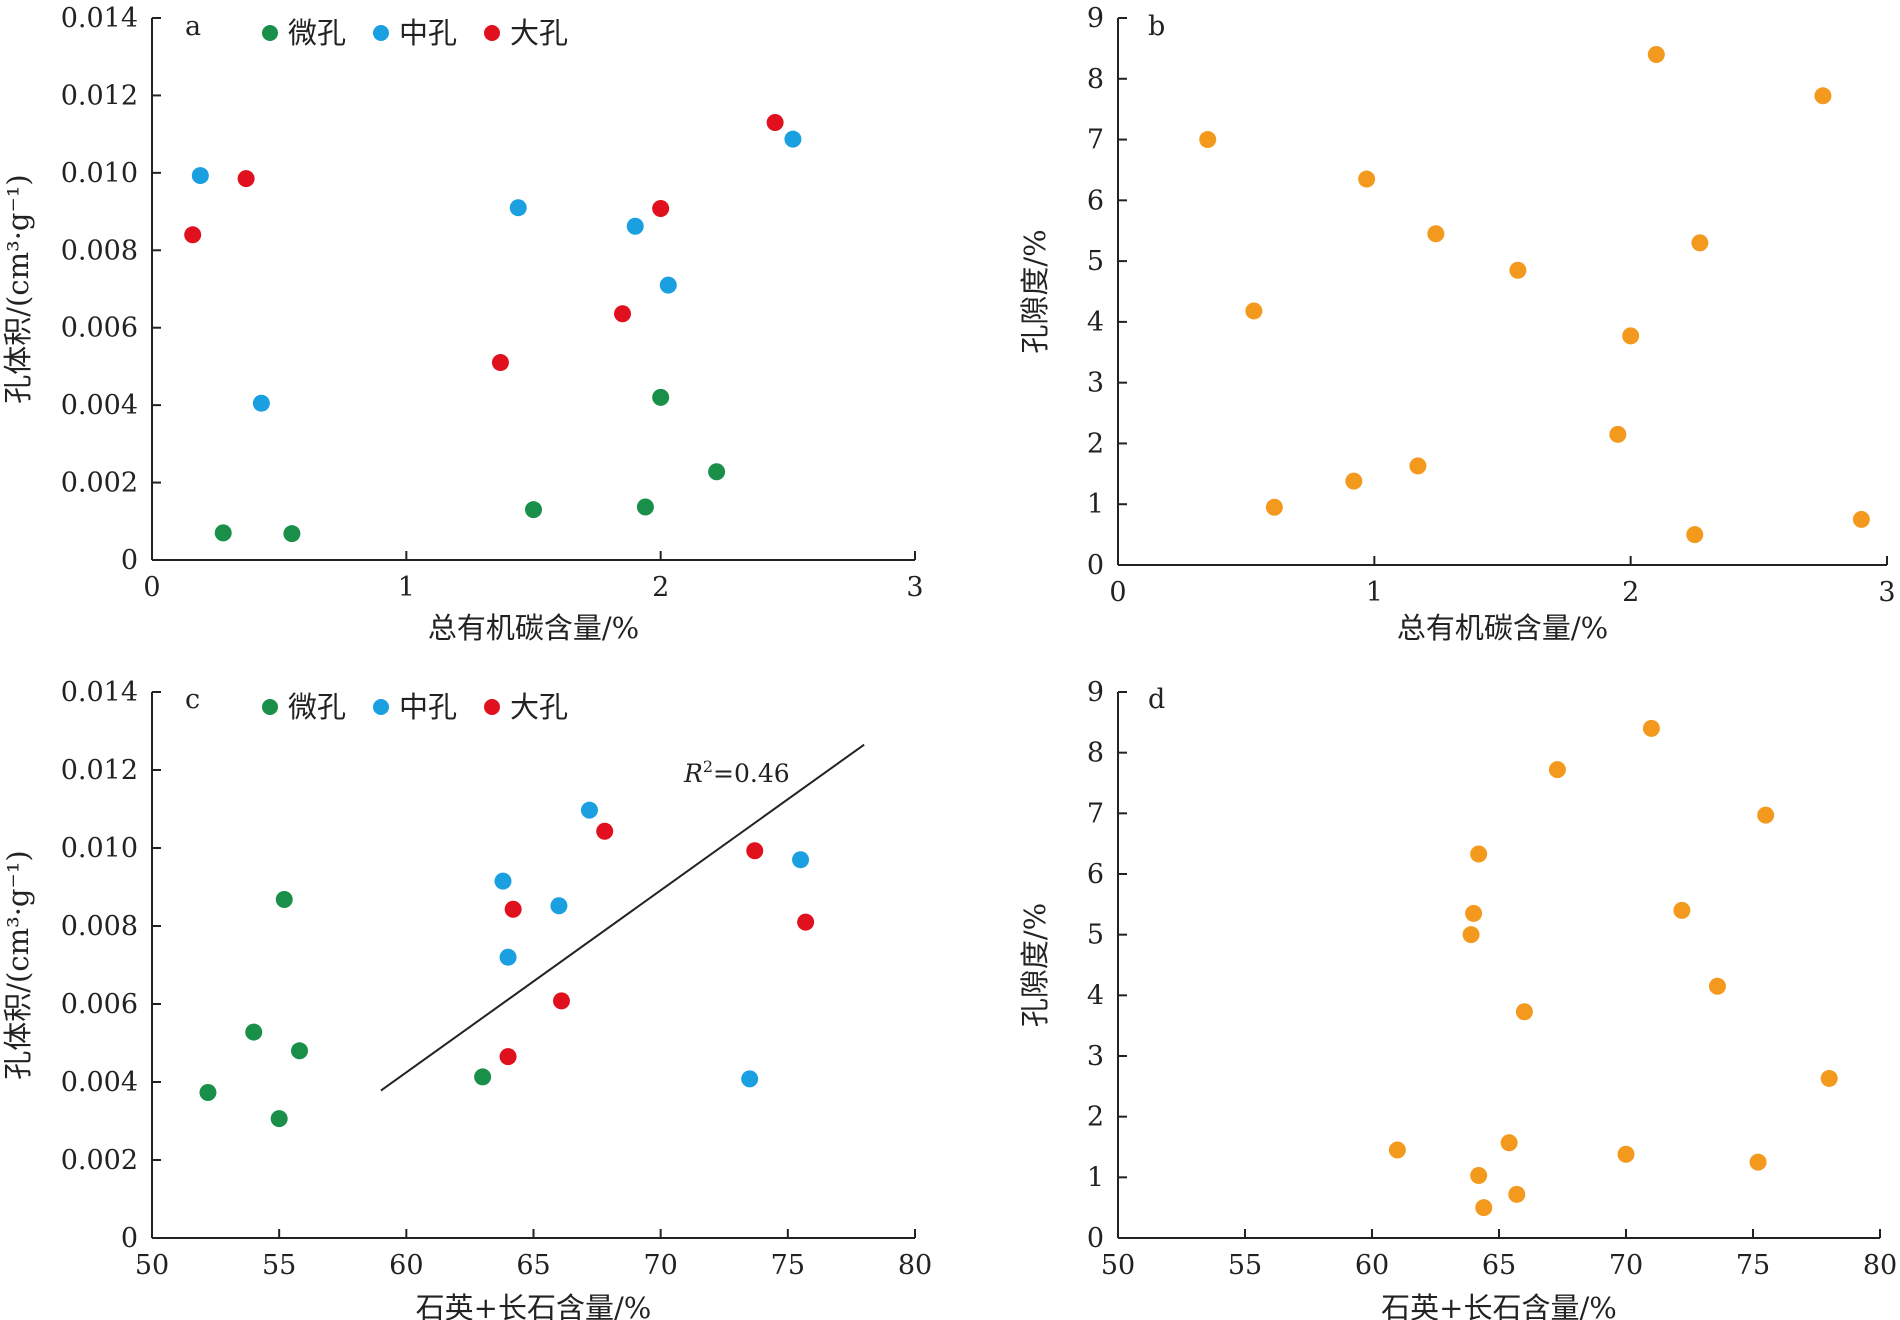 The height and width of the screenshot is (1320, 1900). I want to click on legend-label: 中孔, so click(428, 33).